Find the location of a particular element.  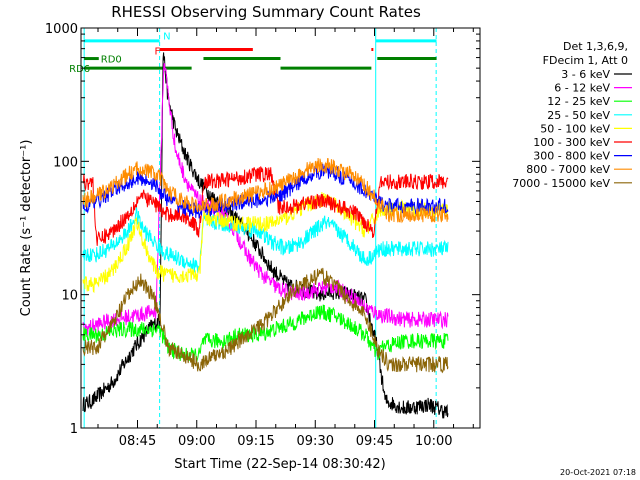

legend-label: 12 - 25 keV is located at coordinates (578, 101).